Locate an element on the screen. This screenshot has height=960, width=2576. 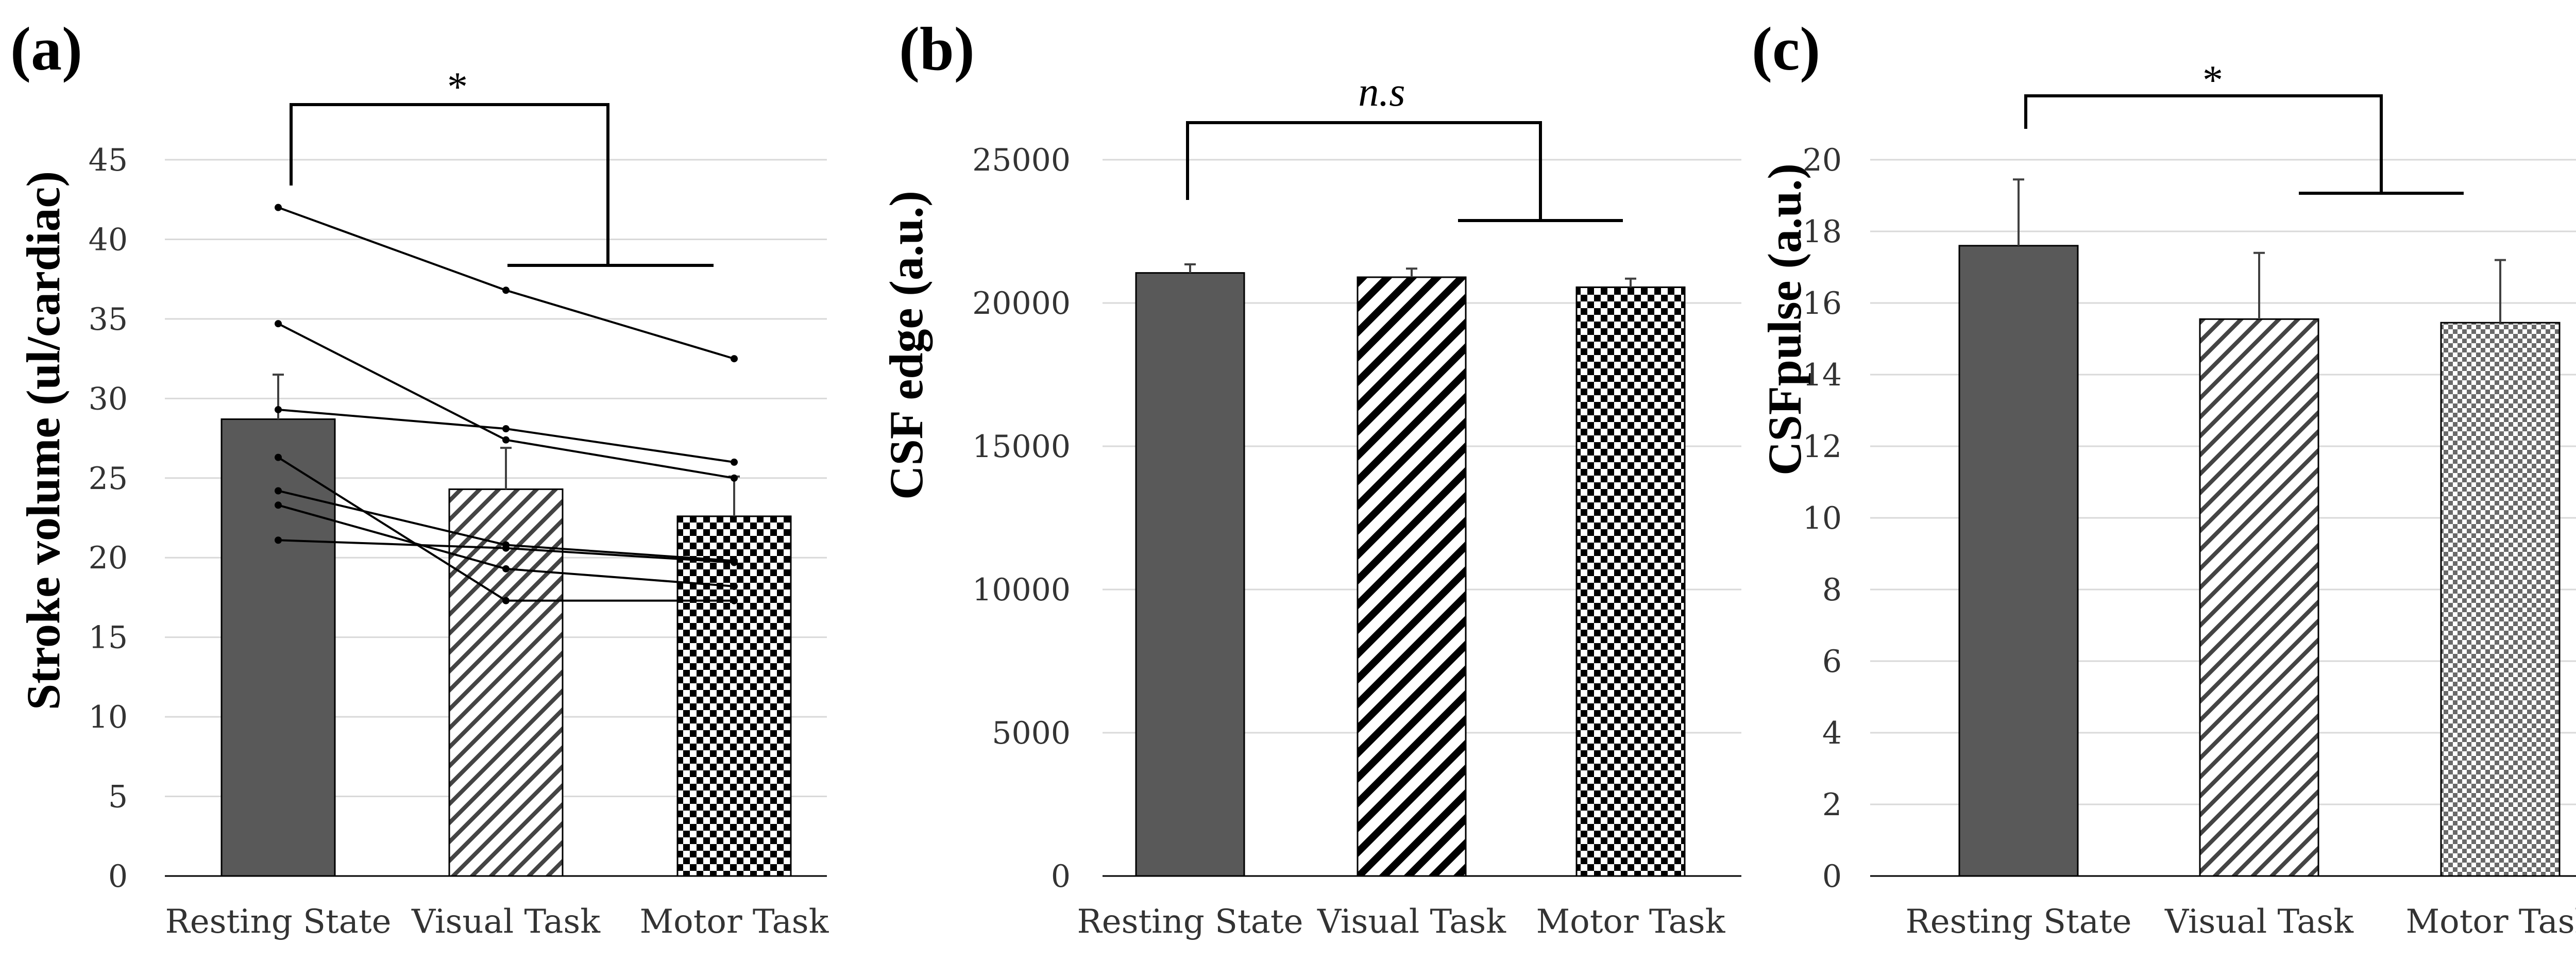
y-tick-label-a: 0 is located at coordinates (118, 876).